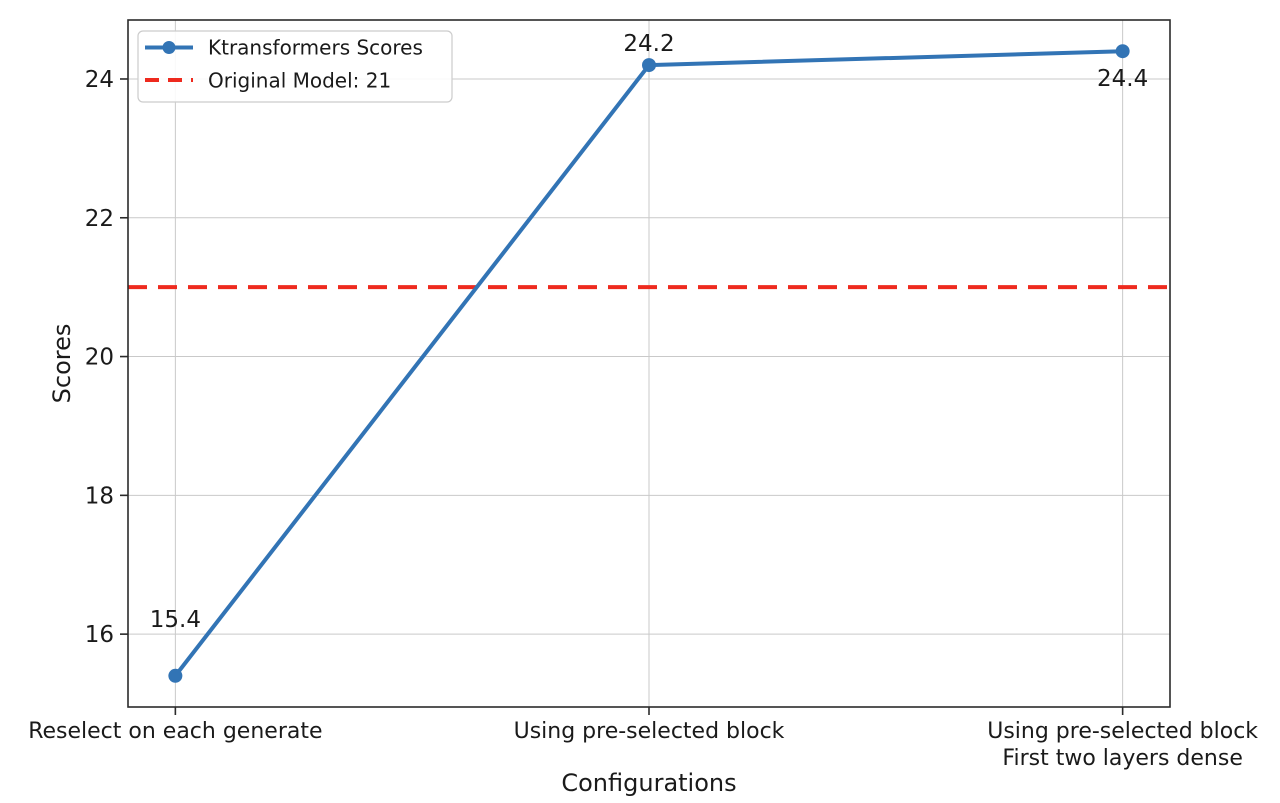 The image size is (1280, 803). I want to click on x-axis-label: Configurations, so click(648, 783).